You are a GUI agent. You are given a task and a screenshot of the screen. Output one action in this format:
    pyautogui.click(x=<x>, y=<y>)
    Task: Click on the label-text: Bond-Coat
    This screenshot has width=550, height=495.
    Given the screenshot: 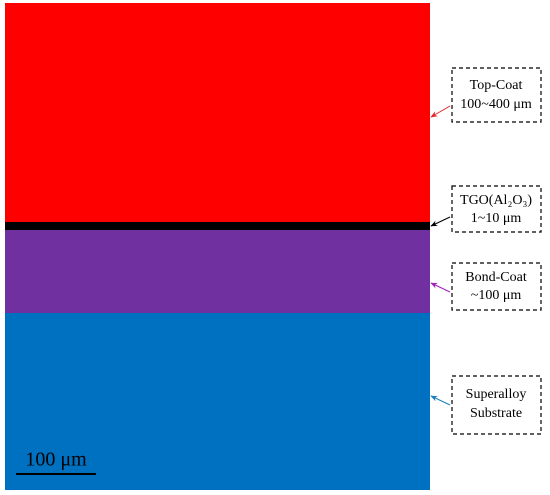 What is the action you would take?
    pyautogui.click(x=496, y=277)
    